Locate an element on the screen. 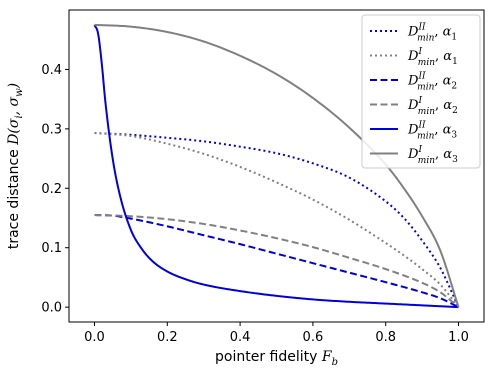 Image resolution: width=490 pixels, height=369 pixels. x-tick-label: 0.0 is located at coordinates (94, 337).